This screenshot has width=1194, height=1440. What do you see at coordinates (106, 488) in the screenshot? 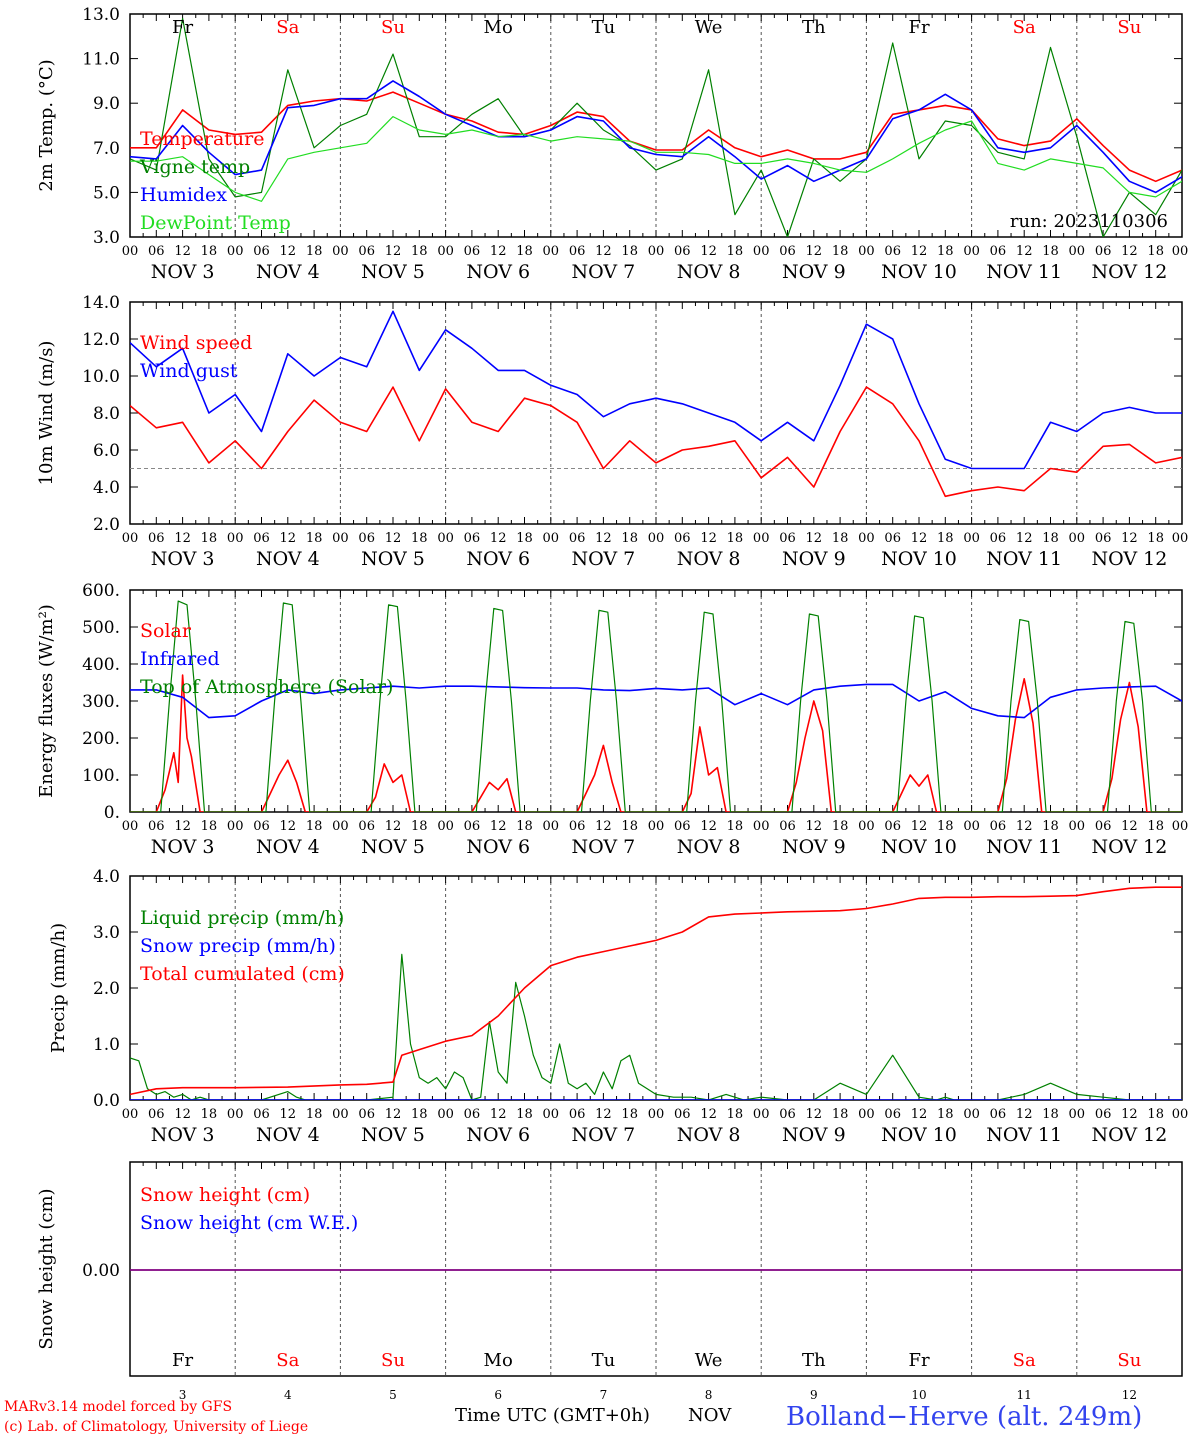
I see `wind-y-tick-label: 4.0` at bounding box center [106, 488].